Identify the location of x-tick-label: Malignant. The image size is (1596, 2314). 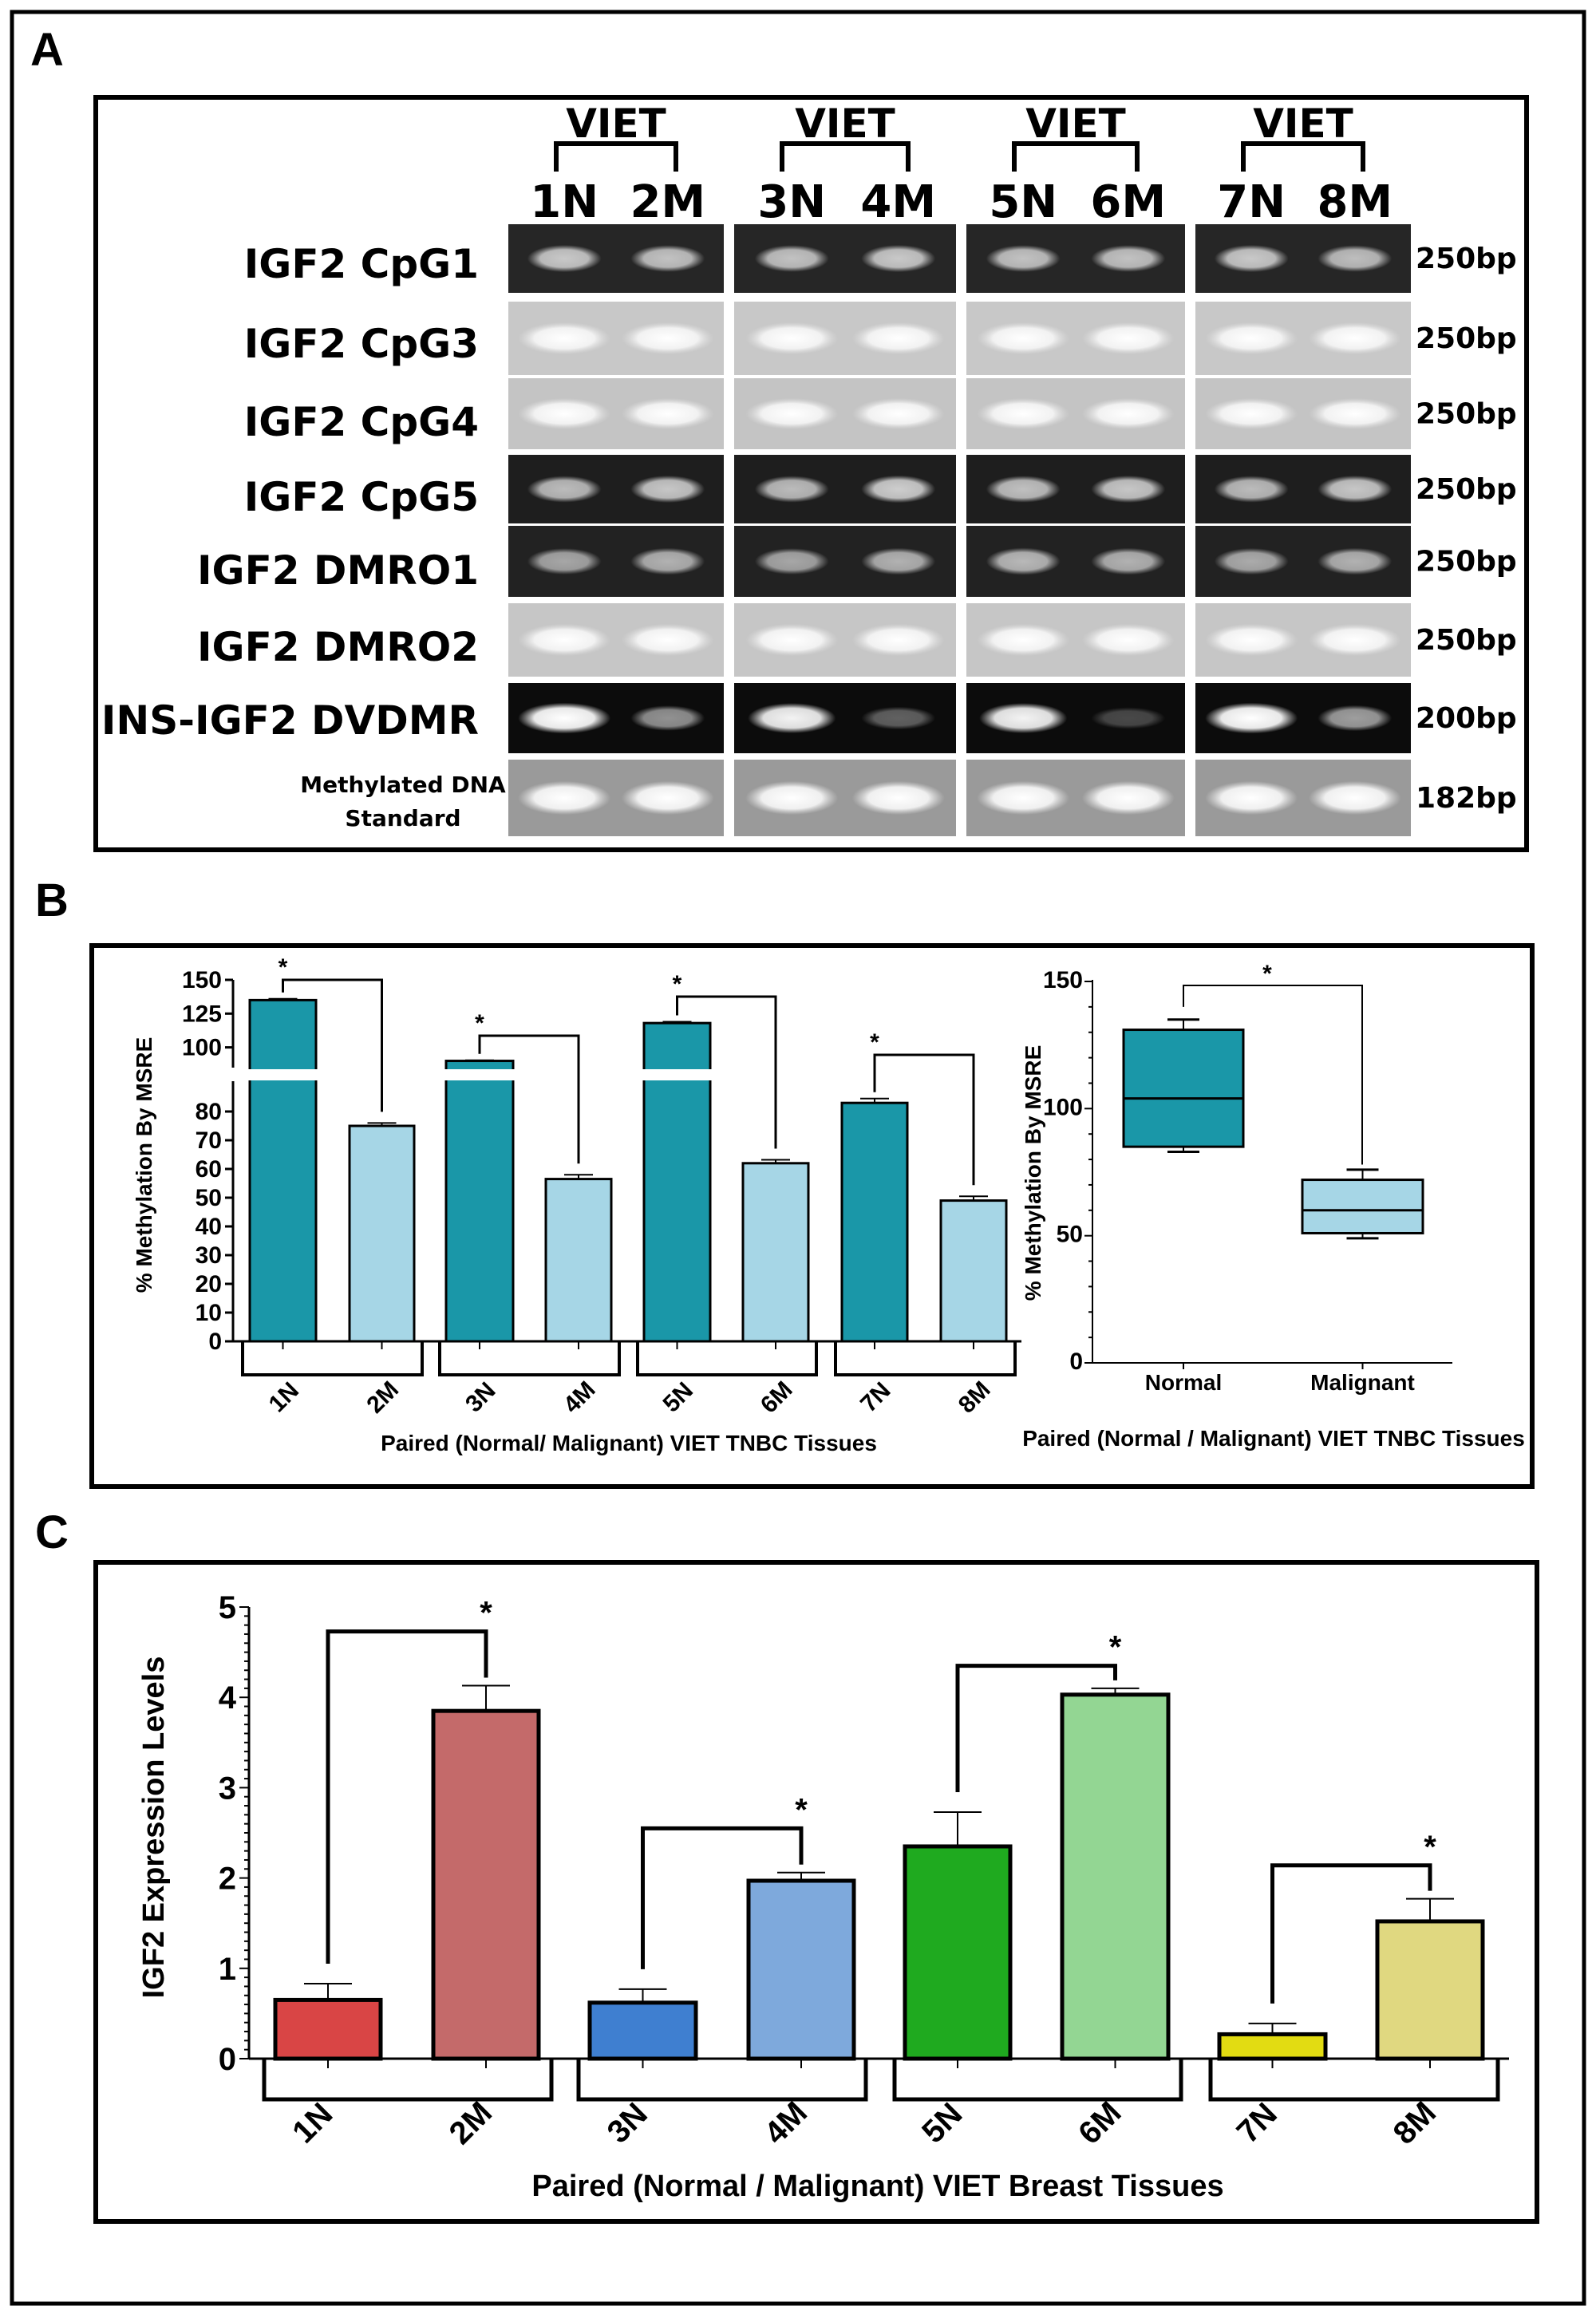
(1362, 1382).